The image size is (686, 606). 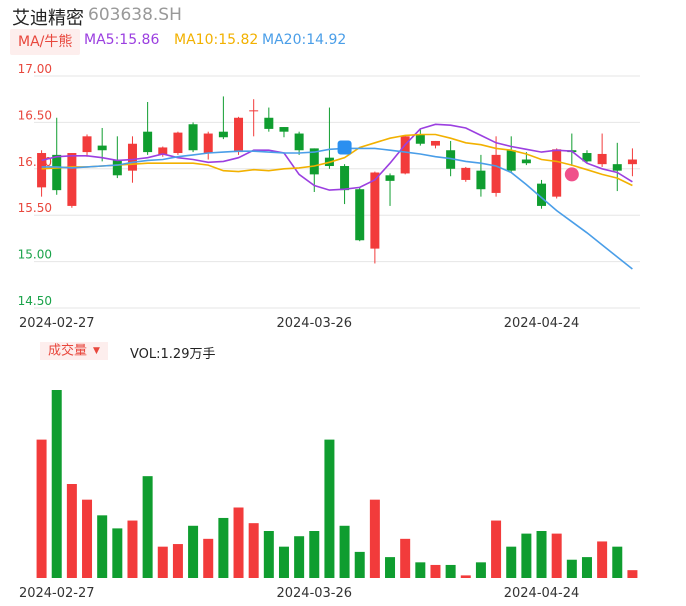 What do you see at coordinates (45, 42) in the screenshot?
I see `ma-indicator-selector: MA/牛熊` at bounding box center [45, 42].